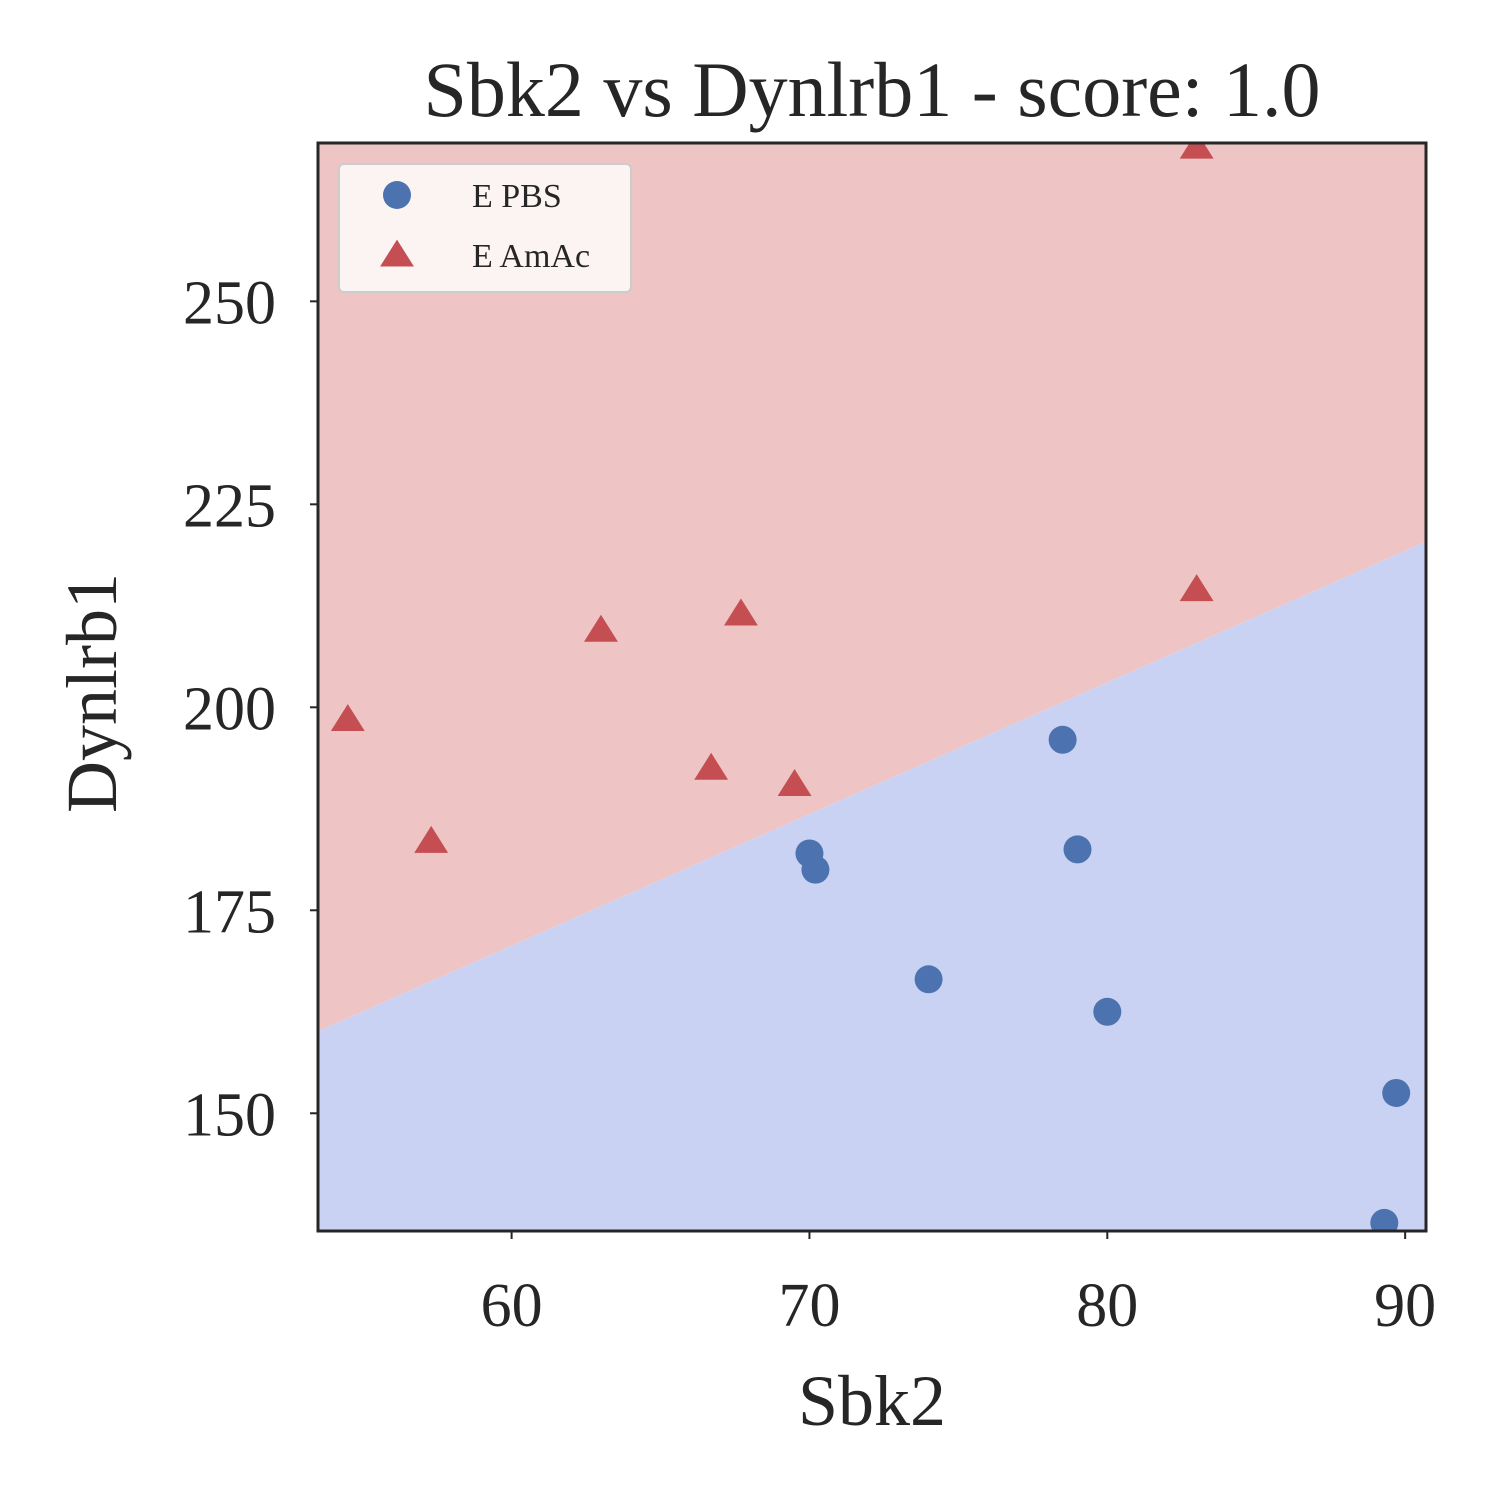 This screenshot has height=1500, width=1500. I want to click on x-tick-label: 90, so click(1405, 1306).